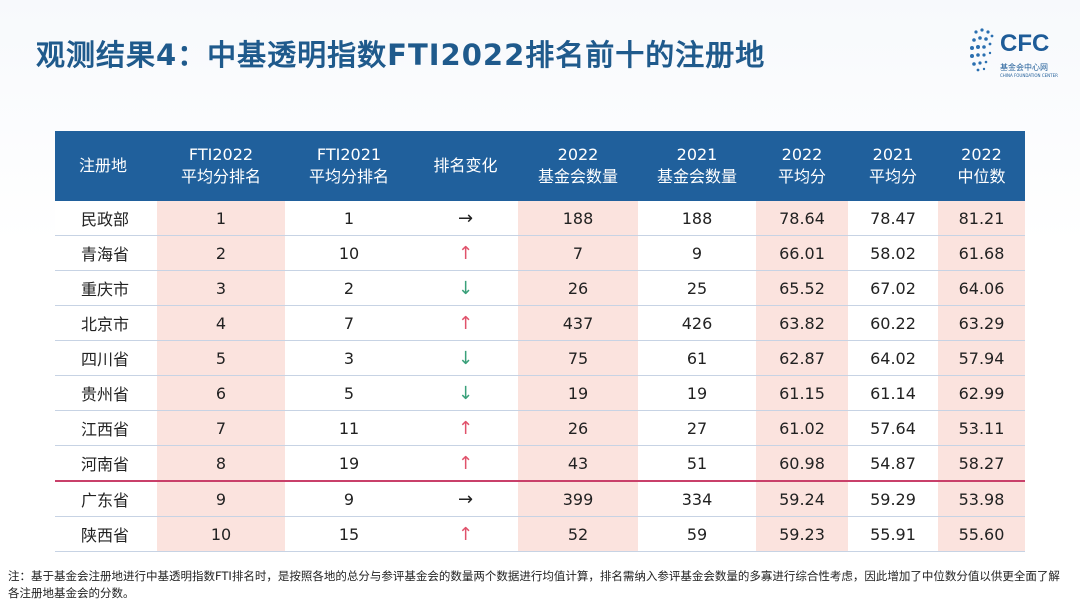  What do you see at coordinates (981, 323) in the screenshot?
I see `cell-median2022: 63.29` at bounding box center [981, 323].